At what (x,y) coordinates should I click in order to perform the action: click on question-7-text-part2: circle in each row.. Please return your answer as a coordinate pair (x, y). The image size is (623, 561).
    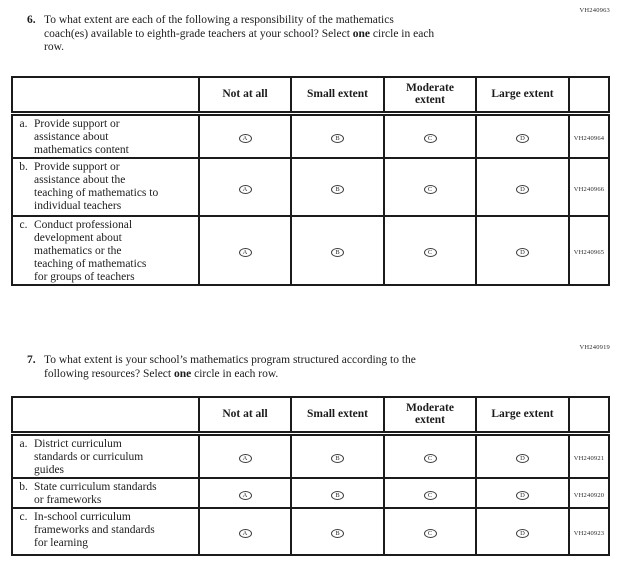
    Looking at the image, I should click on (235, 373).